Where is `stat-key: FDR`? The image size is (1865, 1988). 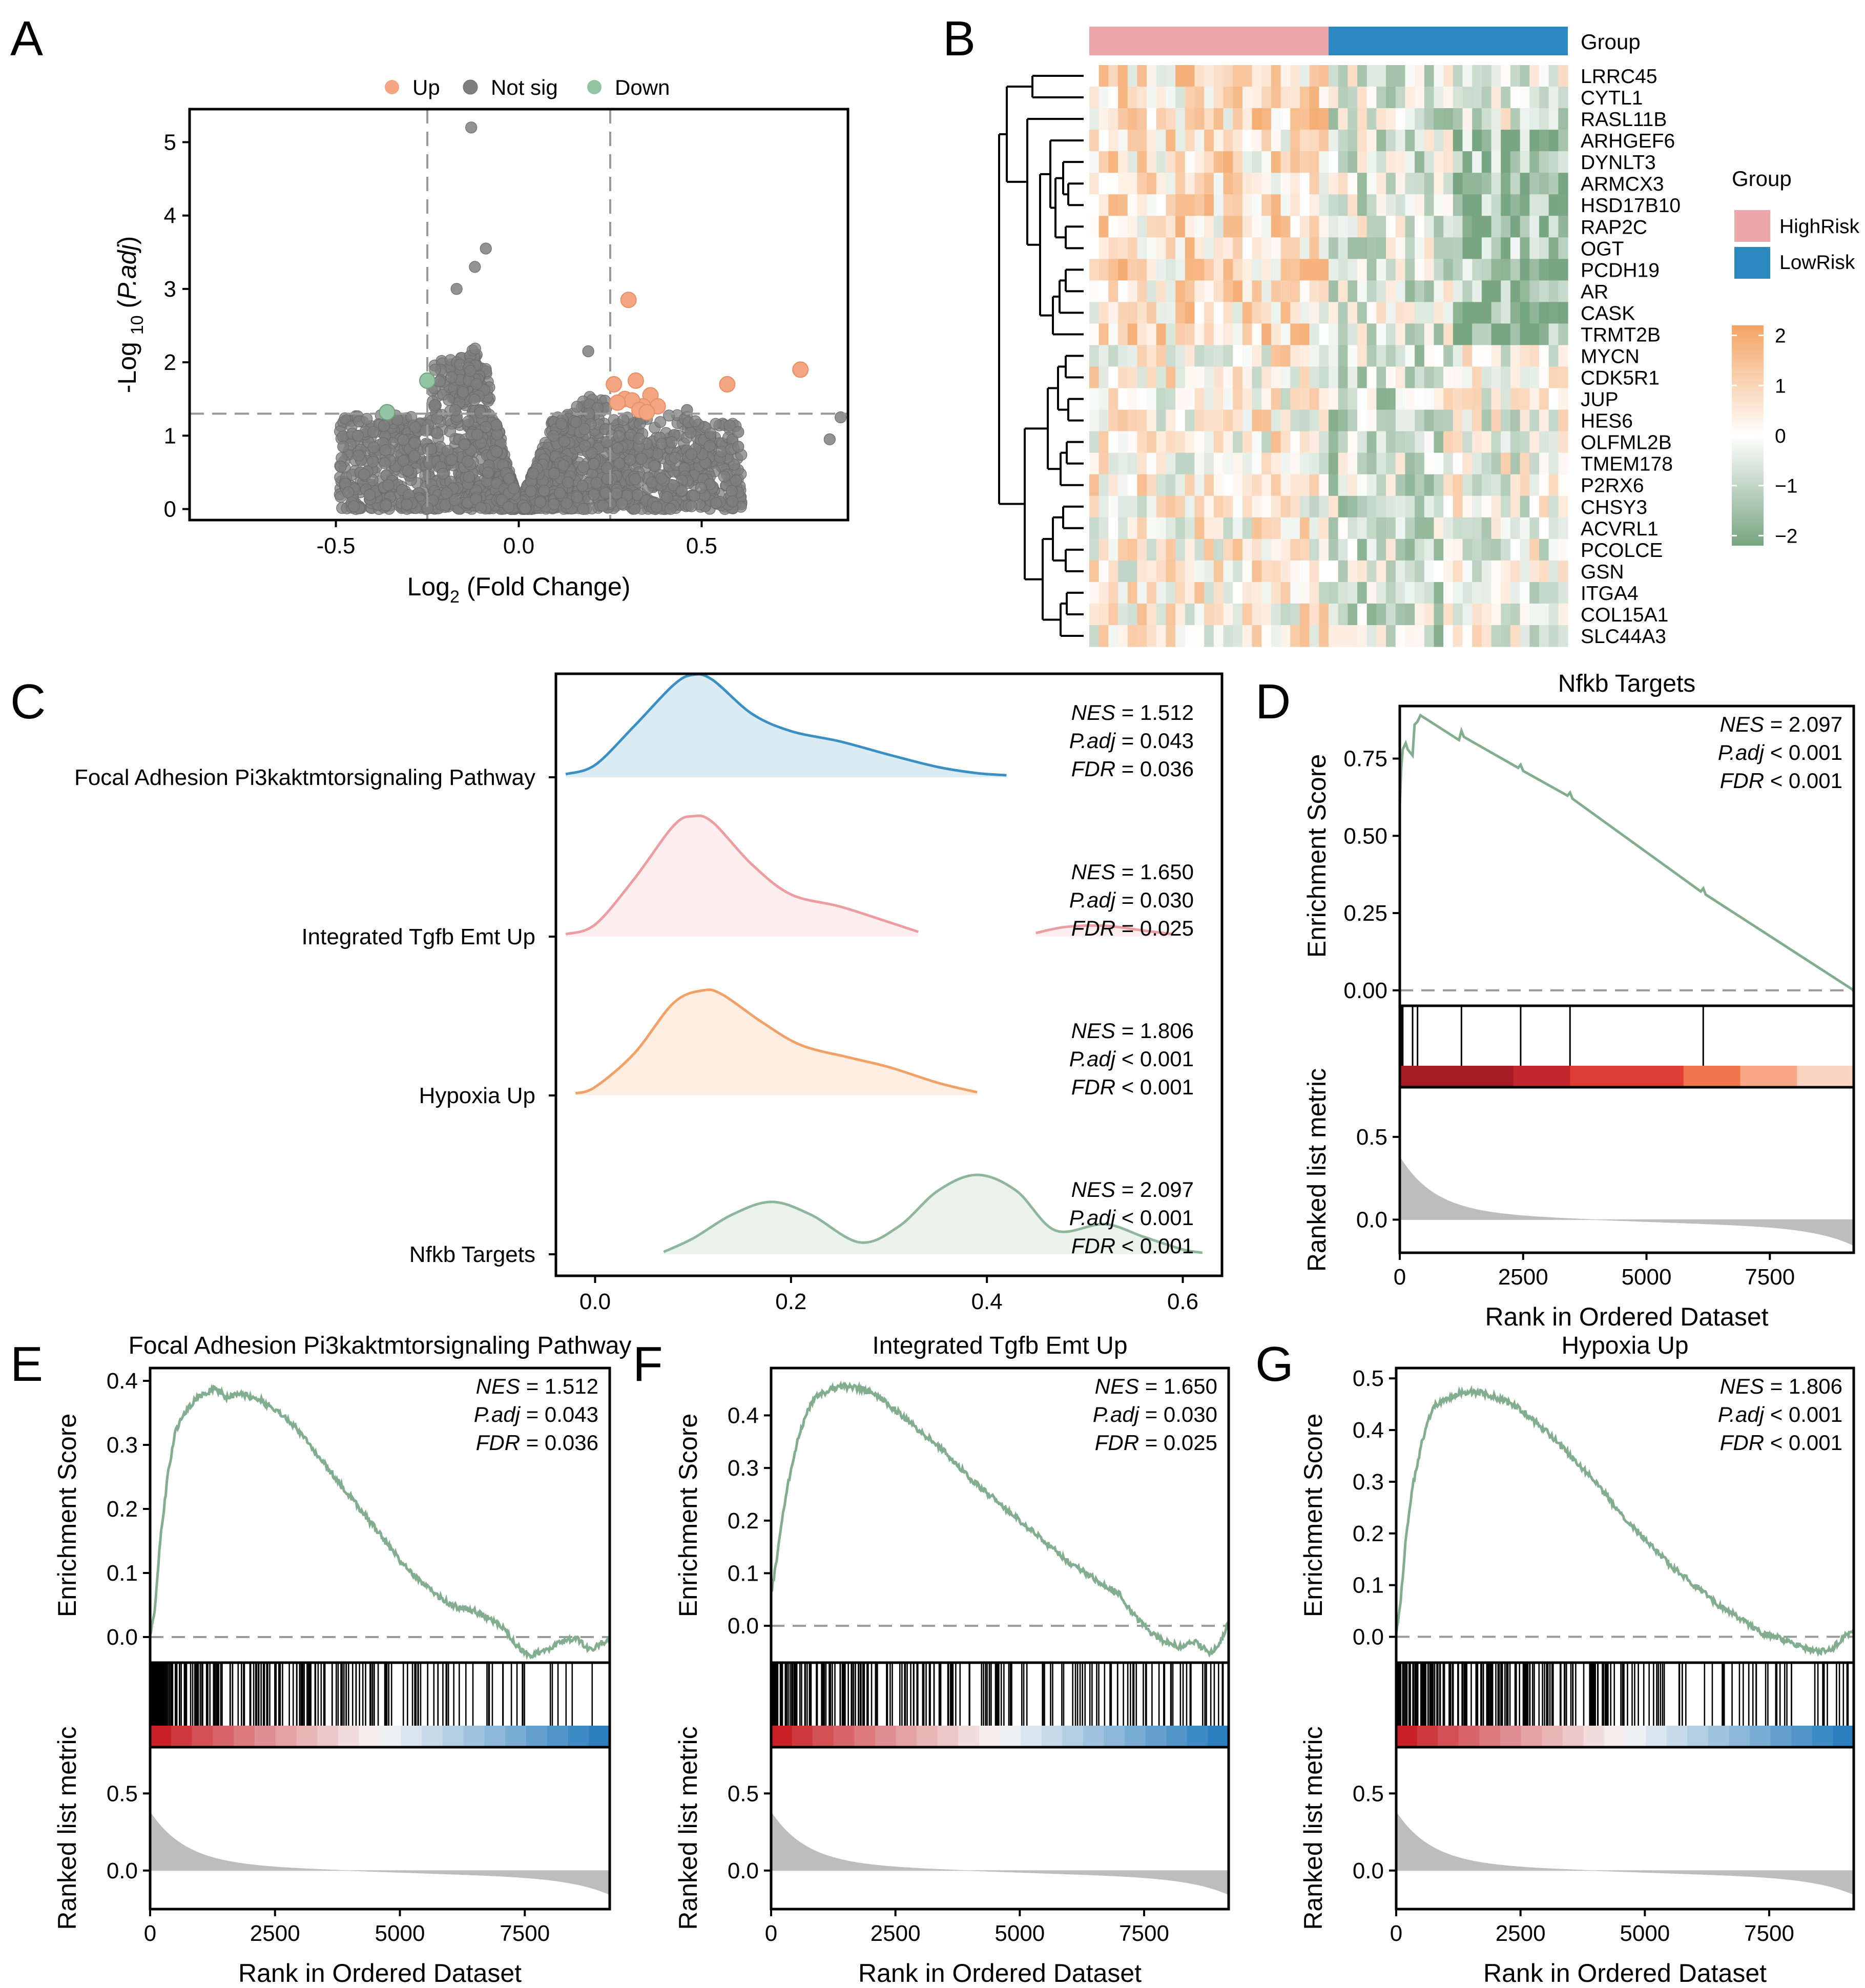
stat-key: FDR is located at coordinates (1093, 1246).